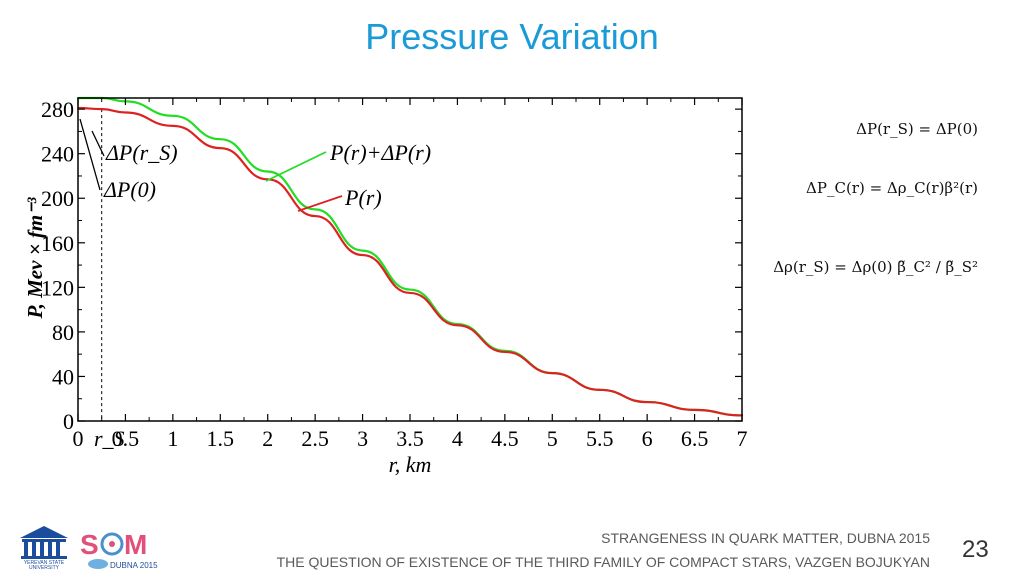 Image resolution: width=1024 pixels, height=576 pixels. I want to click on y-tick-label: 80, so click(63, 332).